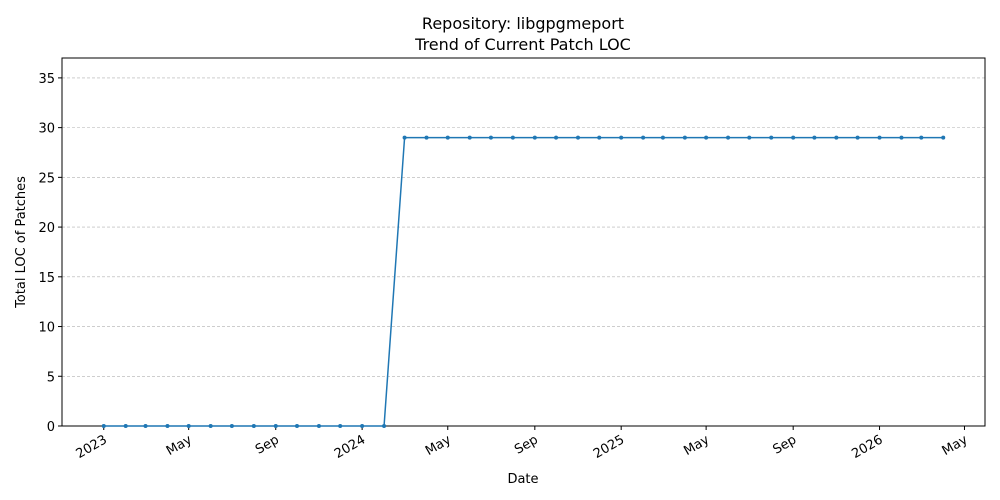 Image resolution: width=1000 pixels, height=500 pixels. I want to click on y-tick-label: 35, so click(46, 79).